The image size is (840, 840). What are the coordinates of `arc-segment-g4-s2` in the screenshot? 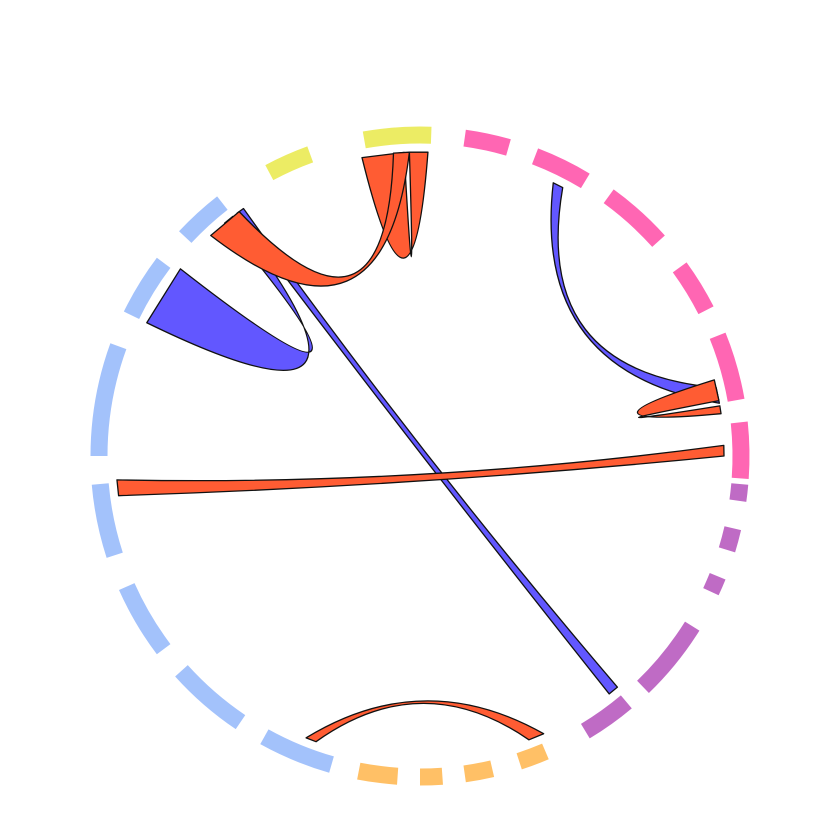 It's located at (144, 618).